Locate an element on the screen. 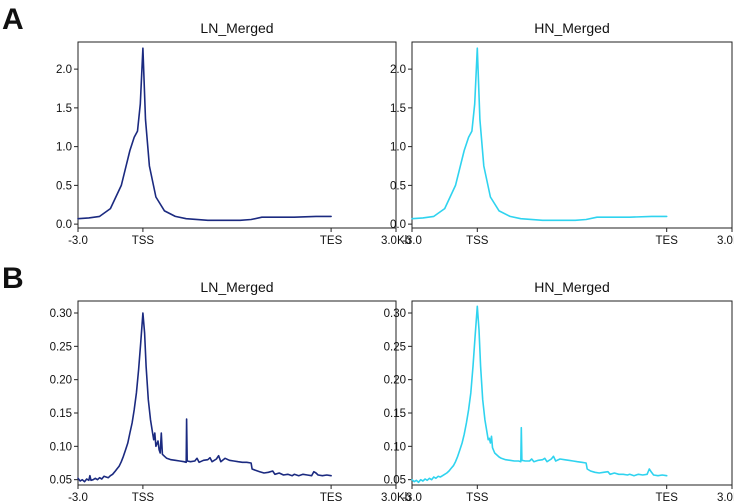 This screenshot has height=503, width=734. plot-title-a-hn: HN_Merged is located at coordinates (571, 28).